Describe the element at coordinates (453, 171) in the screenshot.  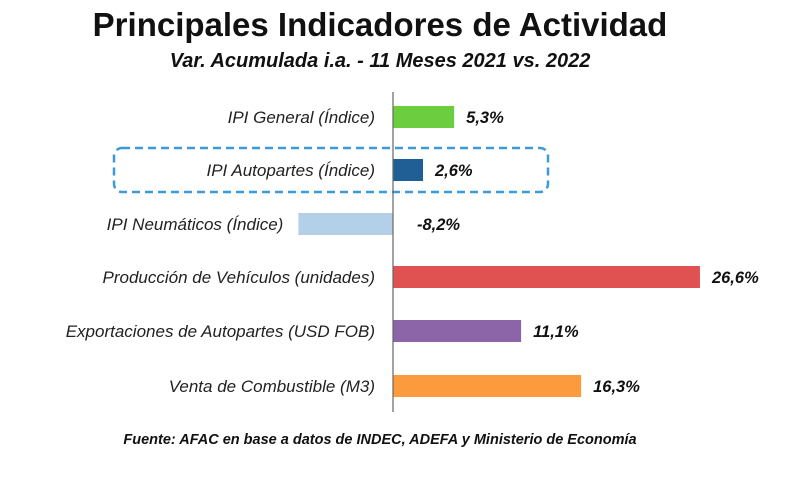
I see `data-label: 2,6%` at that location.